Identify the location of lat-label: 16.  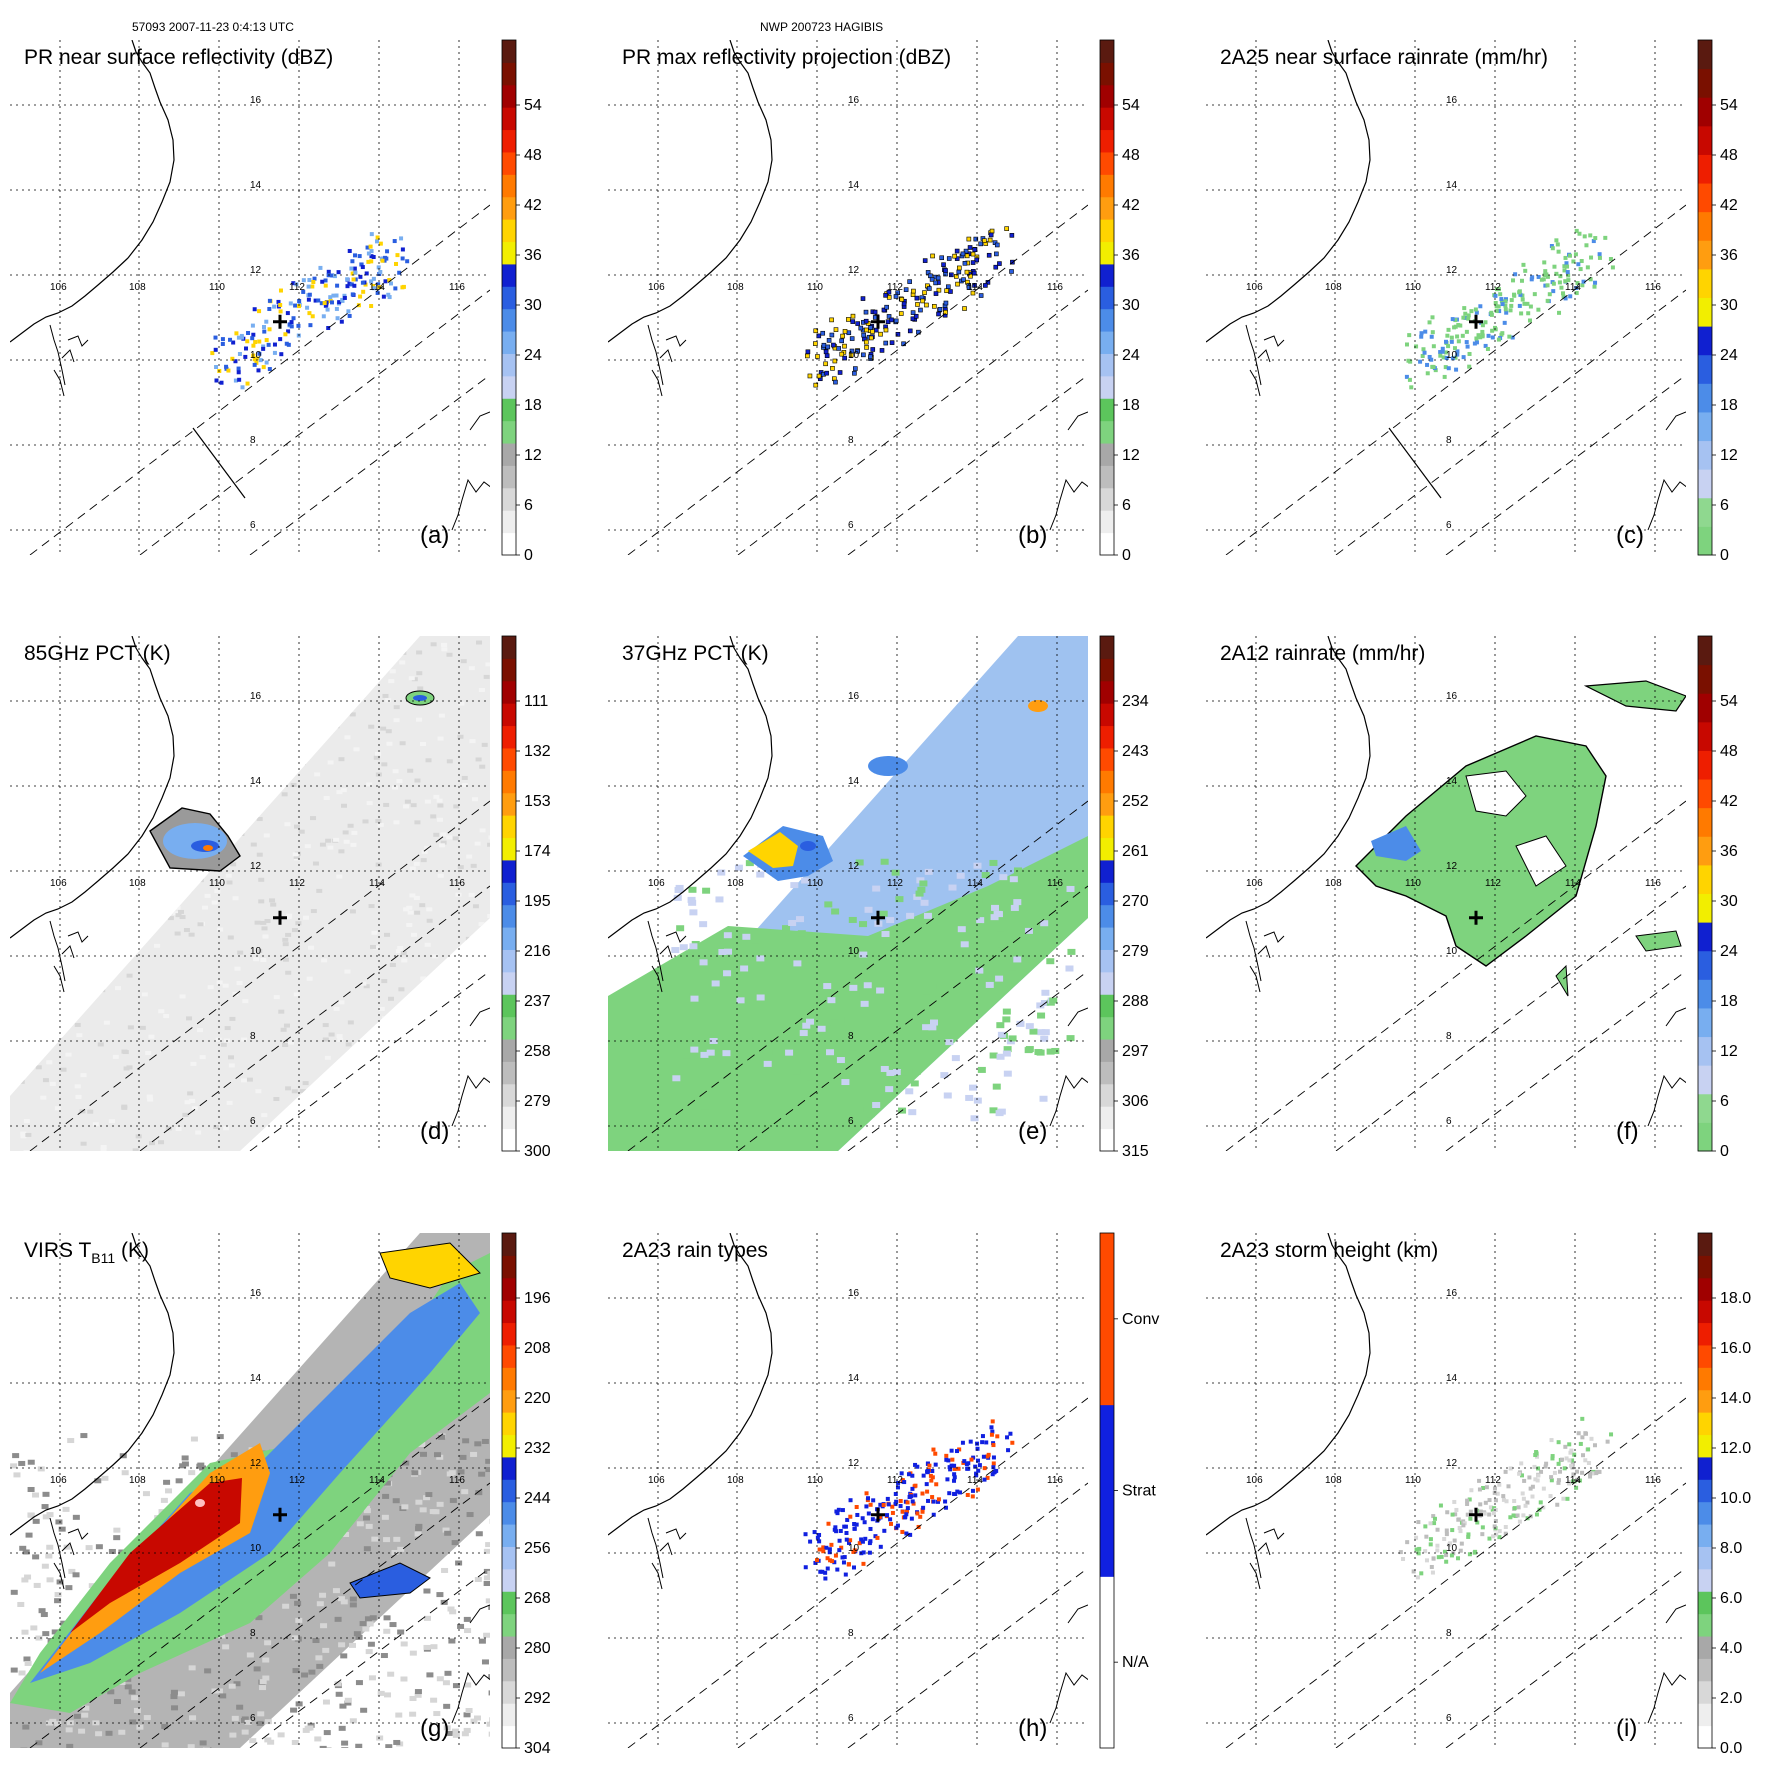
(1452, 100).